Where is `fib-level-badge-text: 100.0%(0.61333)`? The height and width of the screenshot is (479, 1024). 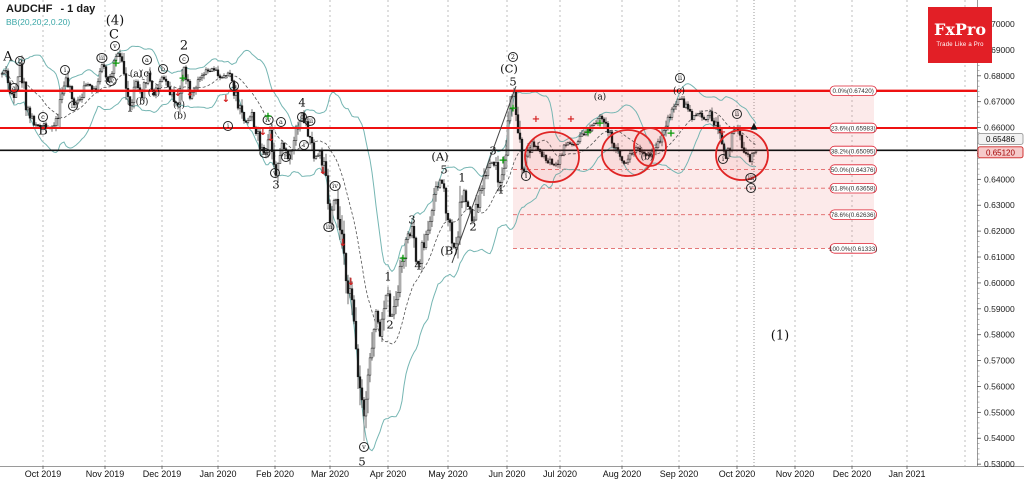
fib-level-badge-text: 100.0%(0.61333) is located at coordinates (853, 249).